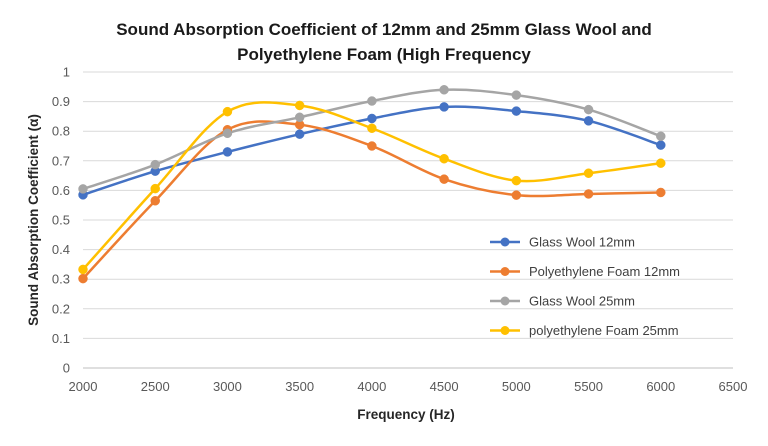 The width and height of the screenshot is (768, 446). What do you see at coordinates (408, 386) in the screenshot?
I see `x-axis-ticks: 2000 2500 3000 3500 4000 4500 5000 5500 6000 6500` at bounding box center [408, 386].